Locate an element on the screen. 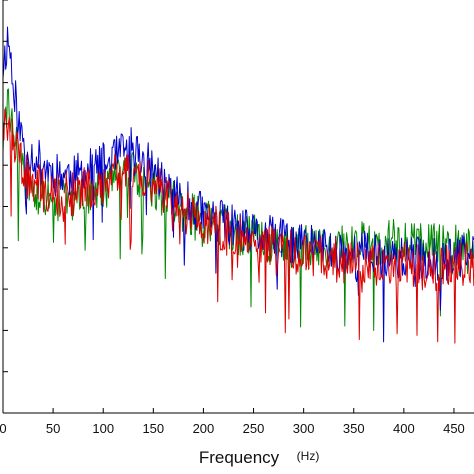 This screenshot has height=474, width=474. x-tick-label: 400 is located at coordinates (404, 428).